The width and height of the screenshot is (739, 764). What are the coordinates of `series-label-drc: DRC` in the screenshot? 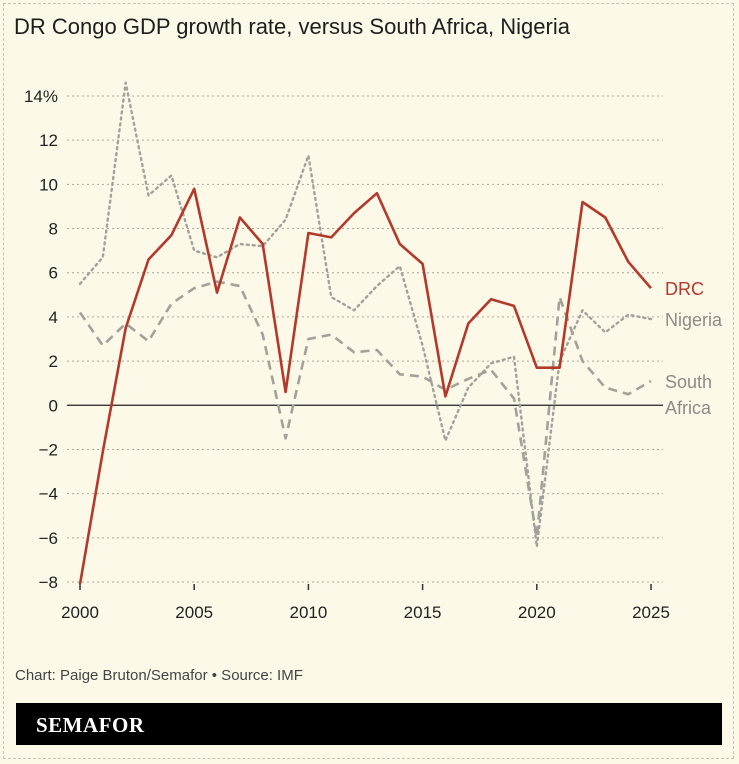 It's located at (684, 289).